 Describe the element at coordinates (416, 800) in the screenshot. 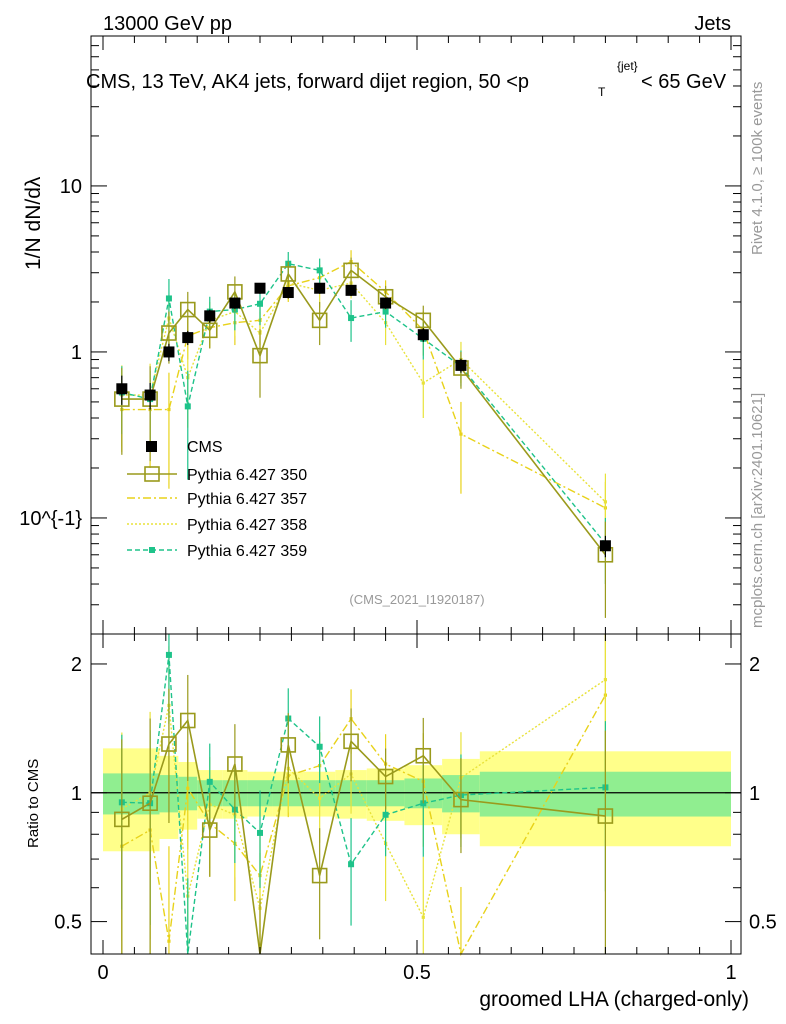

I see `ratio-band-layer` at that location.